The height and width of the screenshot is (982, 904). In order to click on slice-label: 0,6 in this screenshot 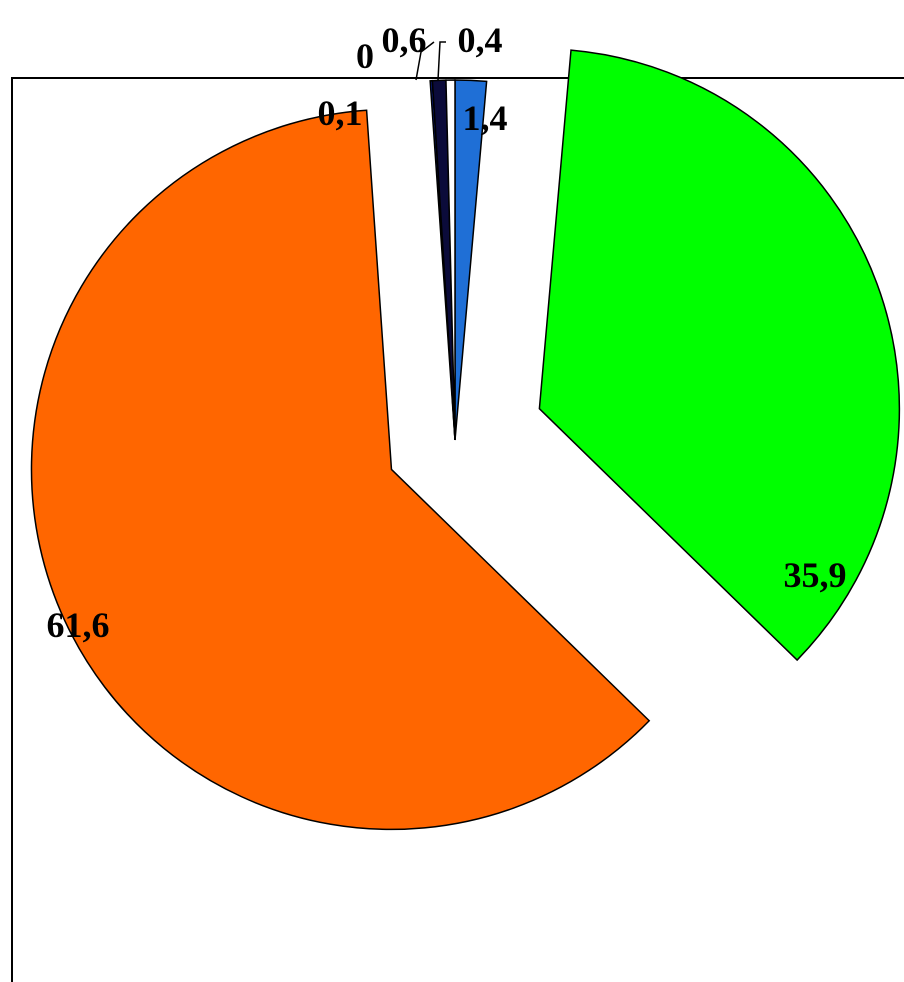, I will do `click(404, 40)`.